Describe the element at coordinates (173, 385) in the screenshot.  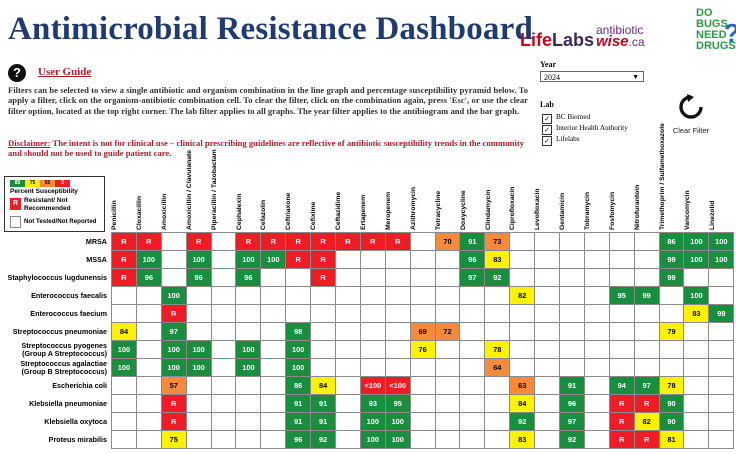
I see `susceptibility-cell: 57` at that location.